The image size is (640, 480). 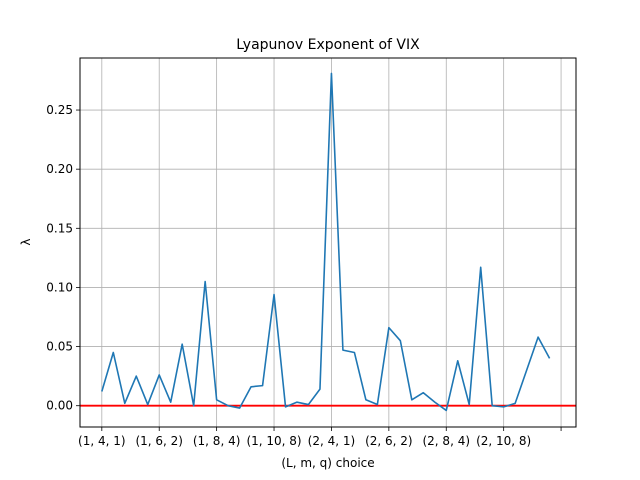 What do you see at coordinates (273, 441) in the screenshot?
I see `x-tick-label: (1, 10, 8)` at bounding box center [273, 441].